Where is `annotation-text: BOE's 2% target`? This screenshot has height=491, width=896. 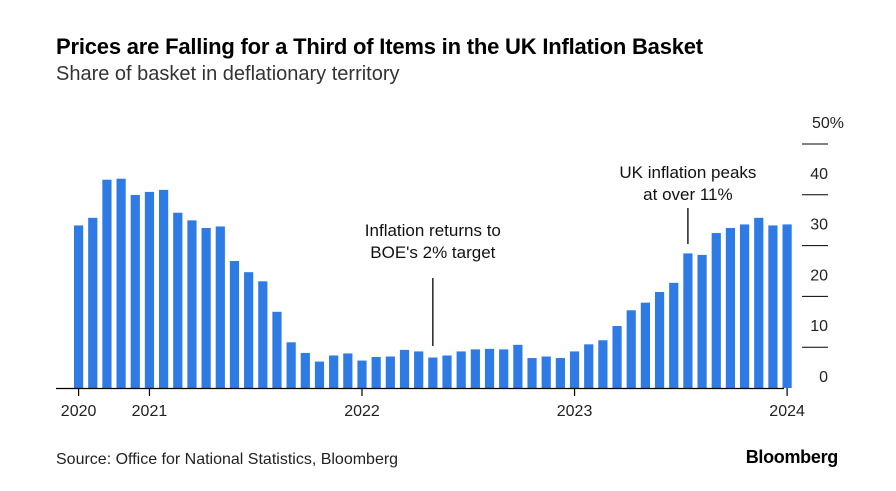
annotation-text: BOE's 2% target is located at coordinates (432, 252).